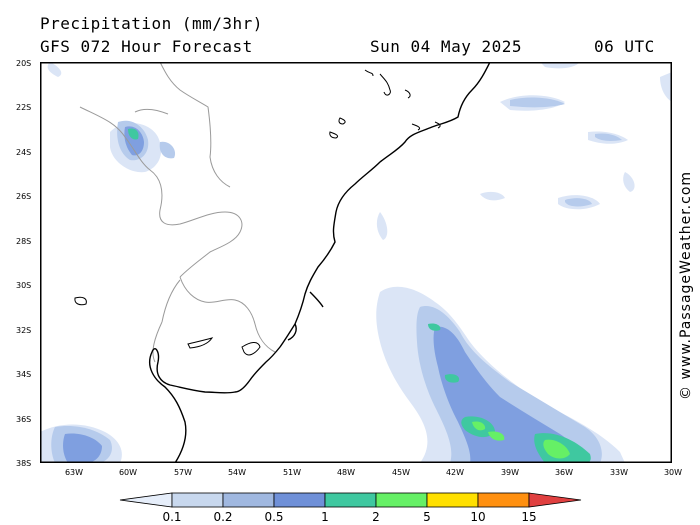  What do you see at coordinates (455, 472) in the screenshot?
I see `lon-tick-label: 42W` at bounding box center [455, 472].